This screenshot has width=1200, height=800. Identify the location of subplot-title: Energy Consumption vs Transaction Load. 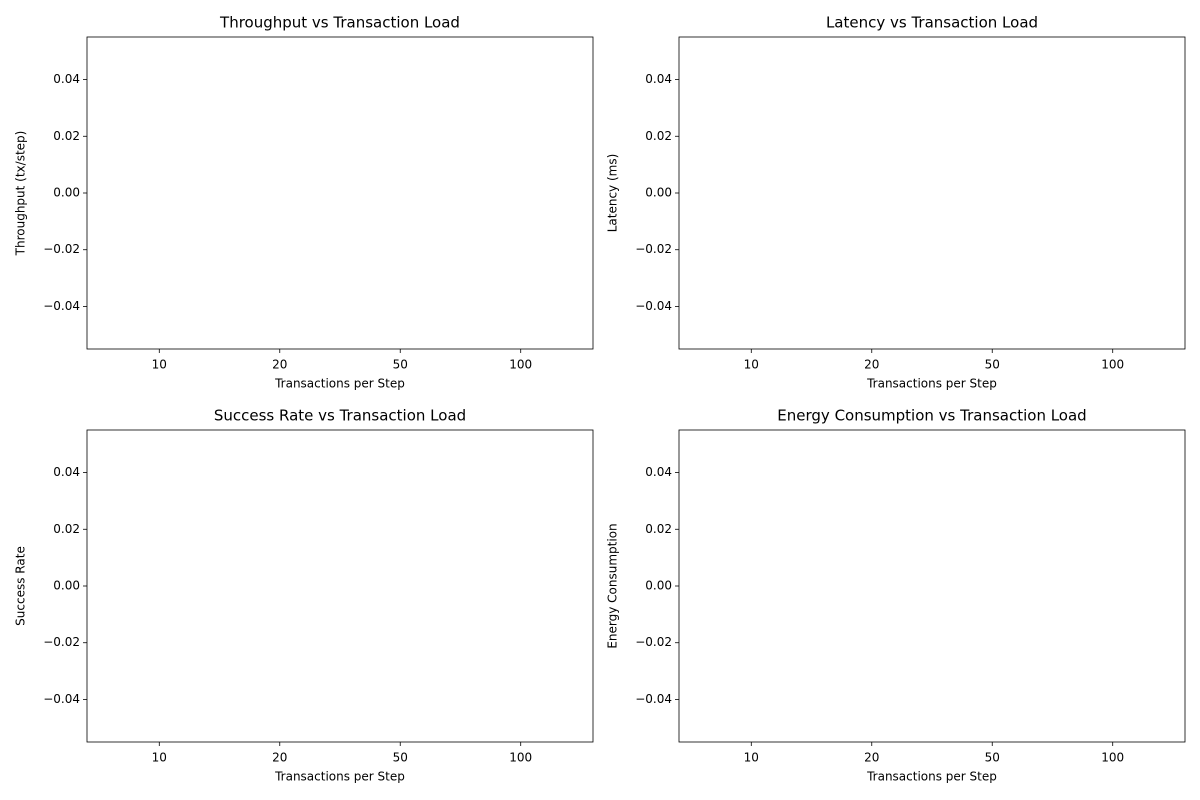
(931, 416).